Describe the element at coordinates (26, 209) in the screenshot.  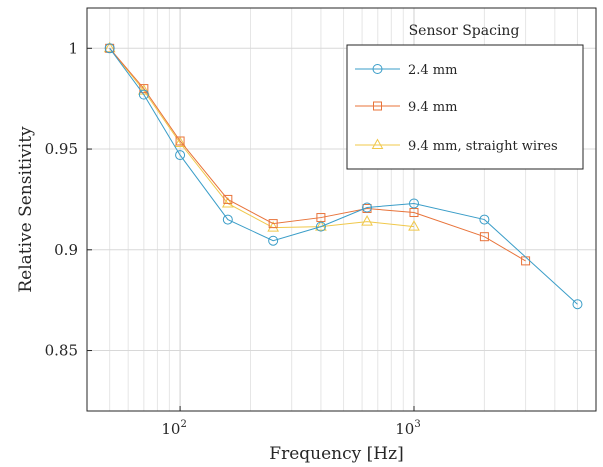
I see `y-axis-label: Relative Sensitivity` at that location.